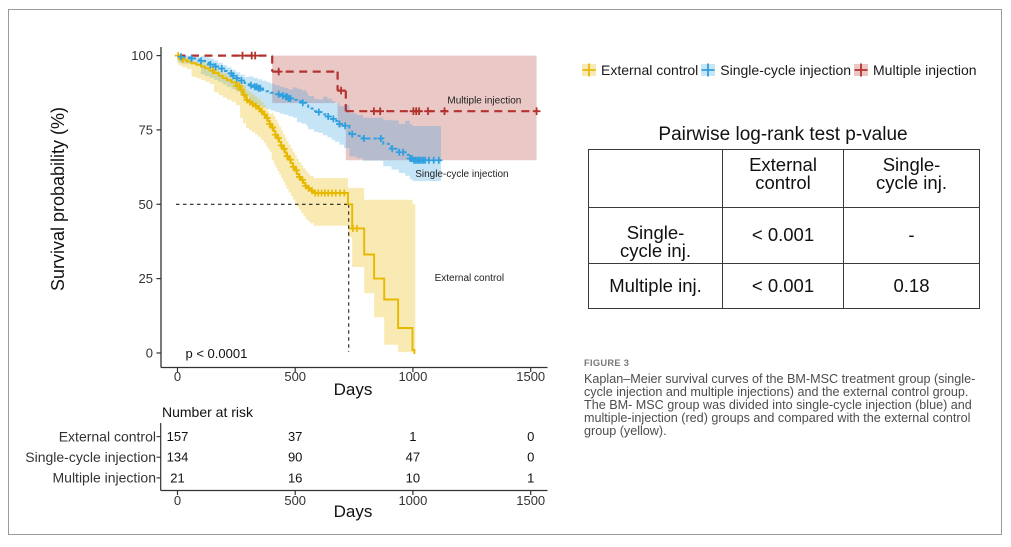 This screenshot has height=547, width=1011. What do you see at coordinates (208, 412) in the screenshot?
I see `svg-text: Number at risk` at bounding box center [208, 412].